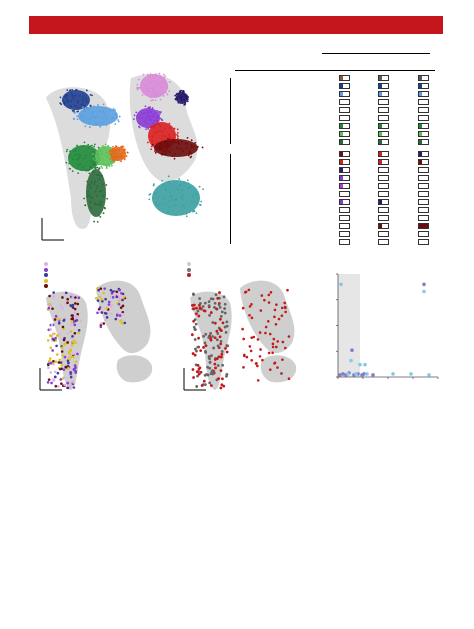 Image resolution: width=474 pixels, height=629 pixels. I want to click on table-header-rule, so click(335, 70).